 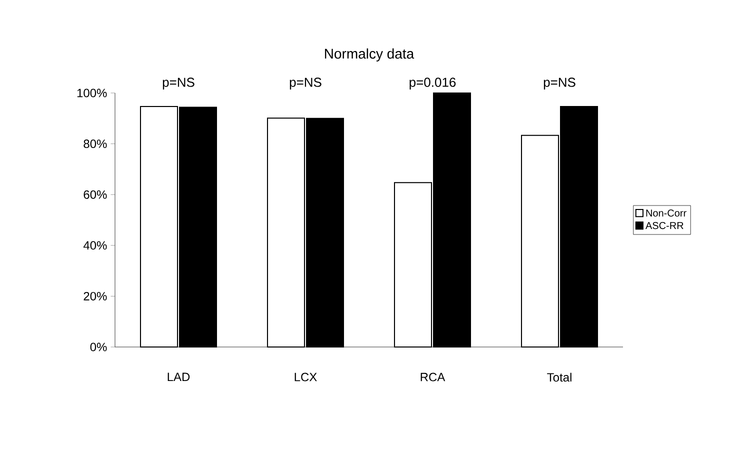 I want to click on y-tick-label: 40%, so click(x=95, y=245).